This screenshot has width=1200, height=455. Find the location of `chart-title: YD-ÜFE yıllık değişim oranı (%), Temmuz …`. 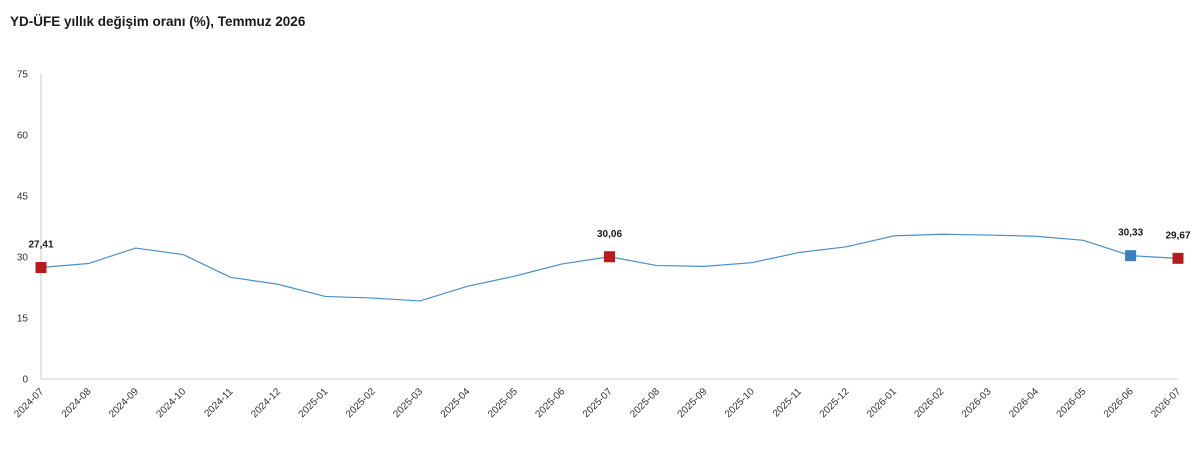

chart-title: YD-ÜFE yıllık değişim oranı (%), Temmuz … is located at coordinates (158, 21).